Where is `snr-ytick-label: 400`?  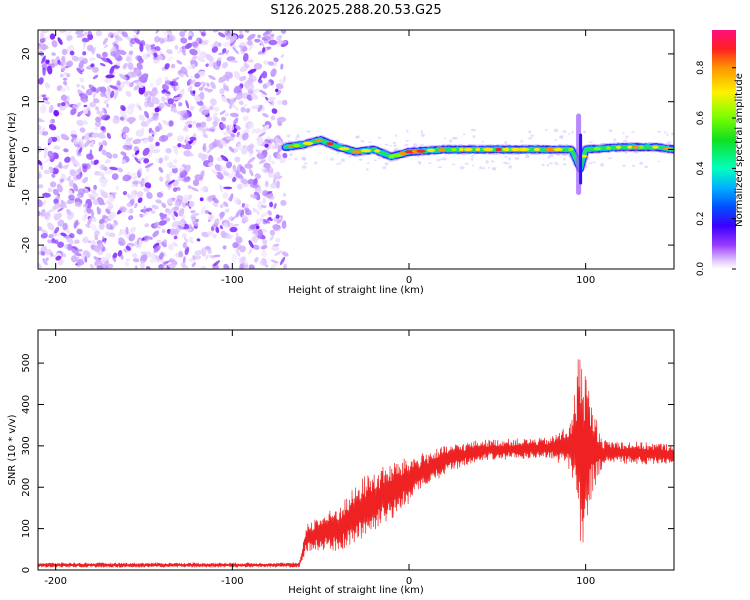
snr-ytick-label: 400 is located at coordinates (26, 404).